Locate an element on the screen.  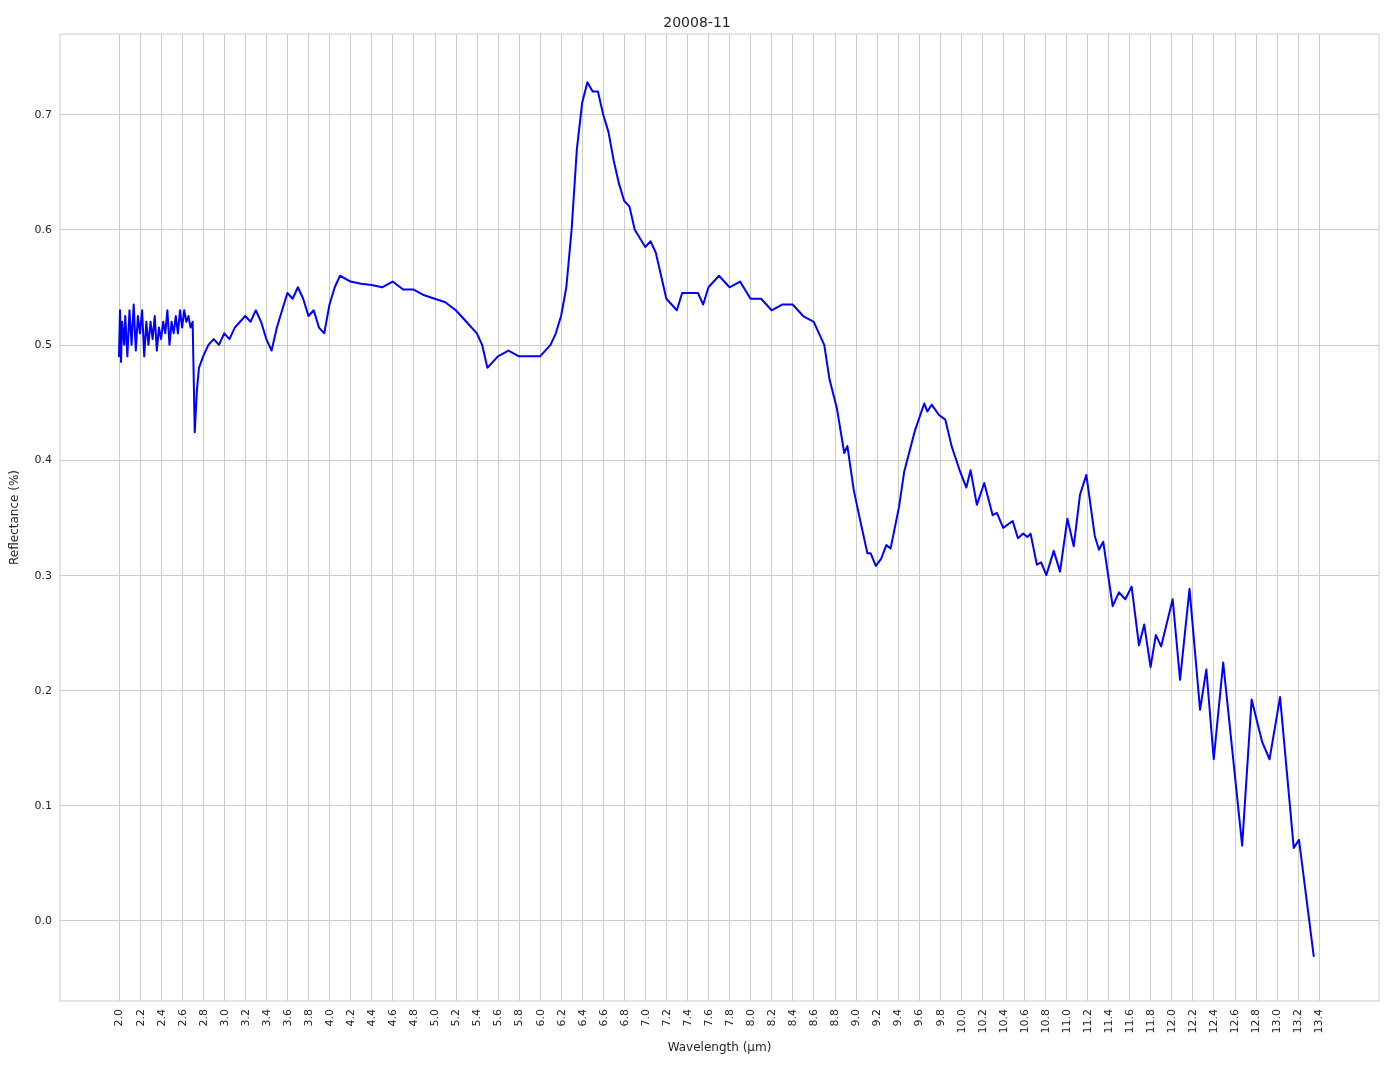
x-tick-label: 13.0 is located at coordinates (1277, 1021).